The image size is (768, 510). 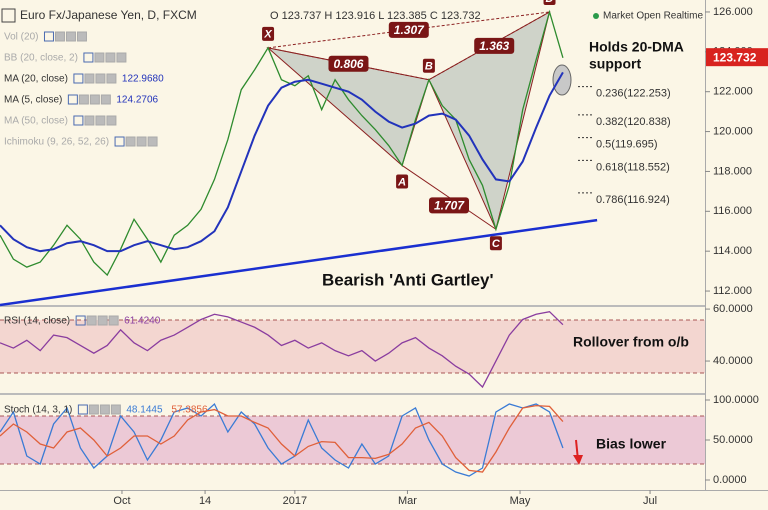 What do you see at coordinates (732, 211) in the screenshot?
I see `y-tick-label: 116.000` at bounding box center [732, 211].